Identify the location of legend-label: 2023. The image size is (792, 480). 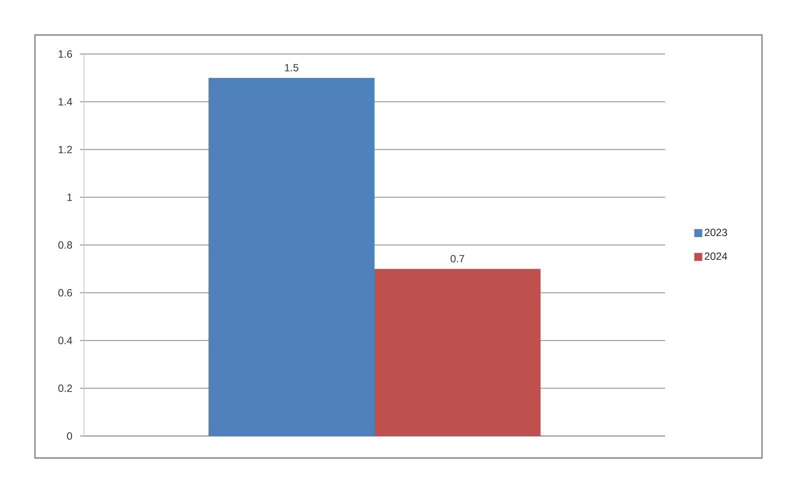
(716, 232).